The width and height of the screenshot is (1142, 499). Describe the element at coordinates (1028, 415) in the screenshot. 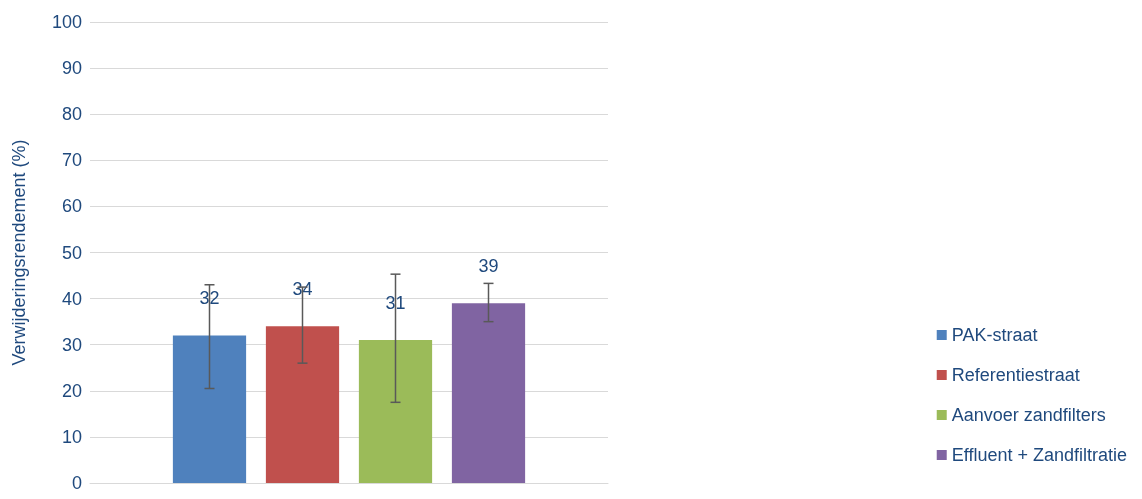

I see `legend-label: Aanvoer zandfilters` at that location.